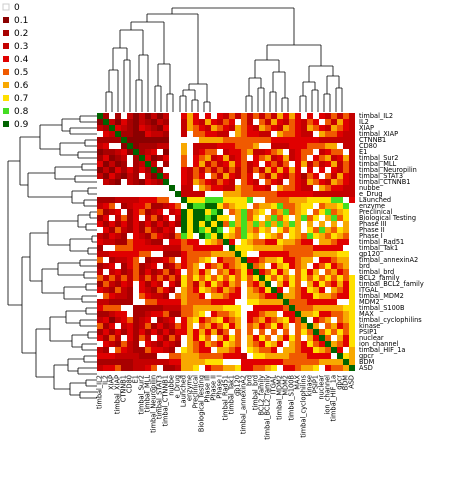 The width and height of the screenshot is (474, 486). I want to click on row-label: timbal_BCL2_family, so click(391, 284).